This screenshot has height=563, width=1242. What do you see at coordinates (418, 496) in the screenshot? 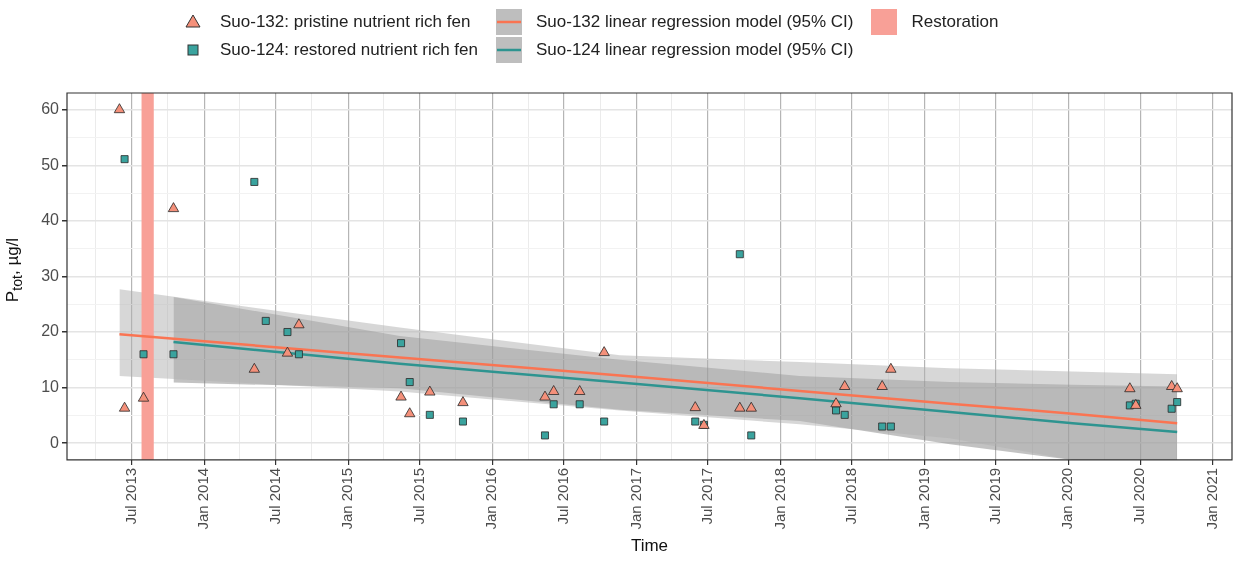
I see `x-tick-label: Jul 2015` at bounding box center [418, 496].